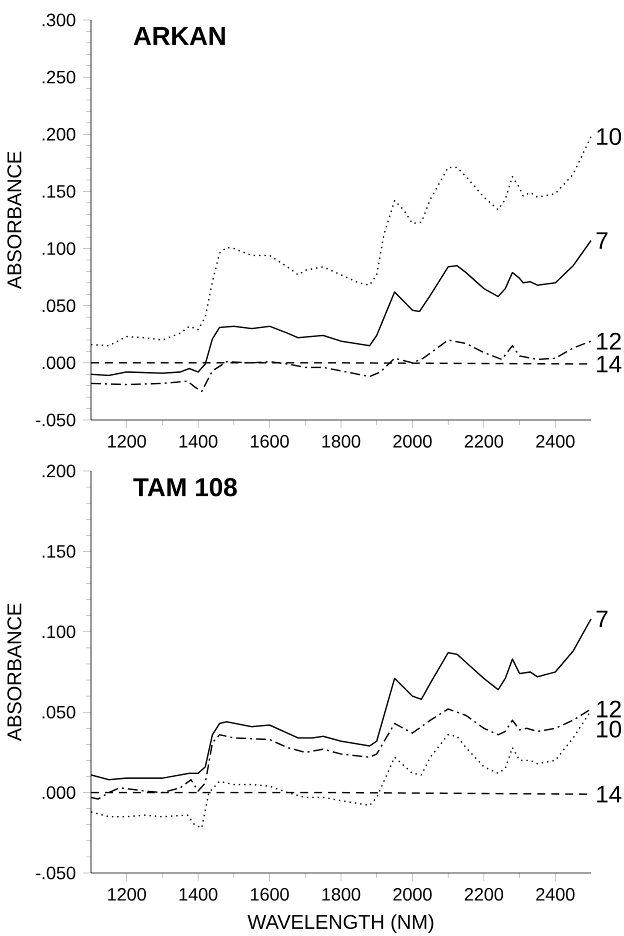 The width and height of the screenshot is (624, 936). What do you see at coordinates (59, 77) in the screenshot?
I see `y-tick-label: .250` at bounding box center [59, 77].